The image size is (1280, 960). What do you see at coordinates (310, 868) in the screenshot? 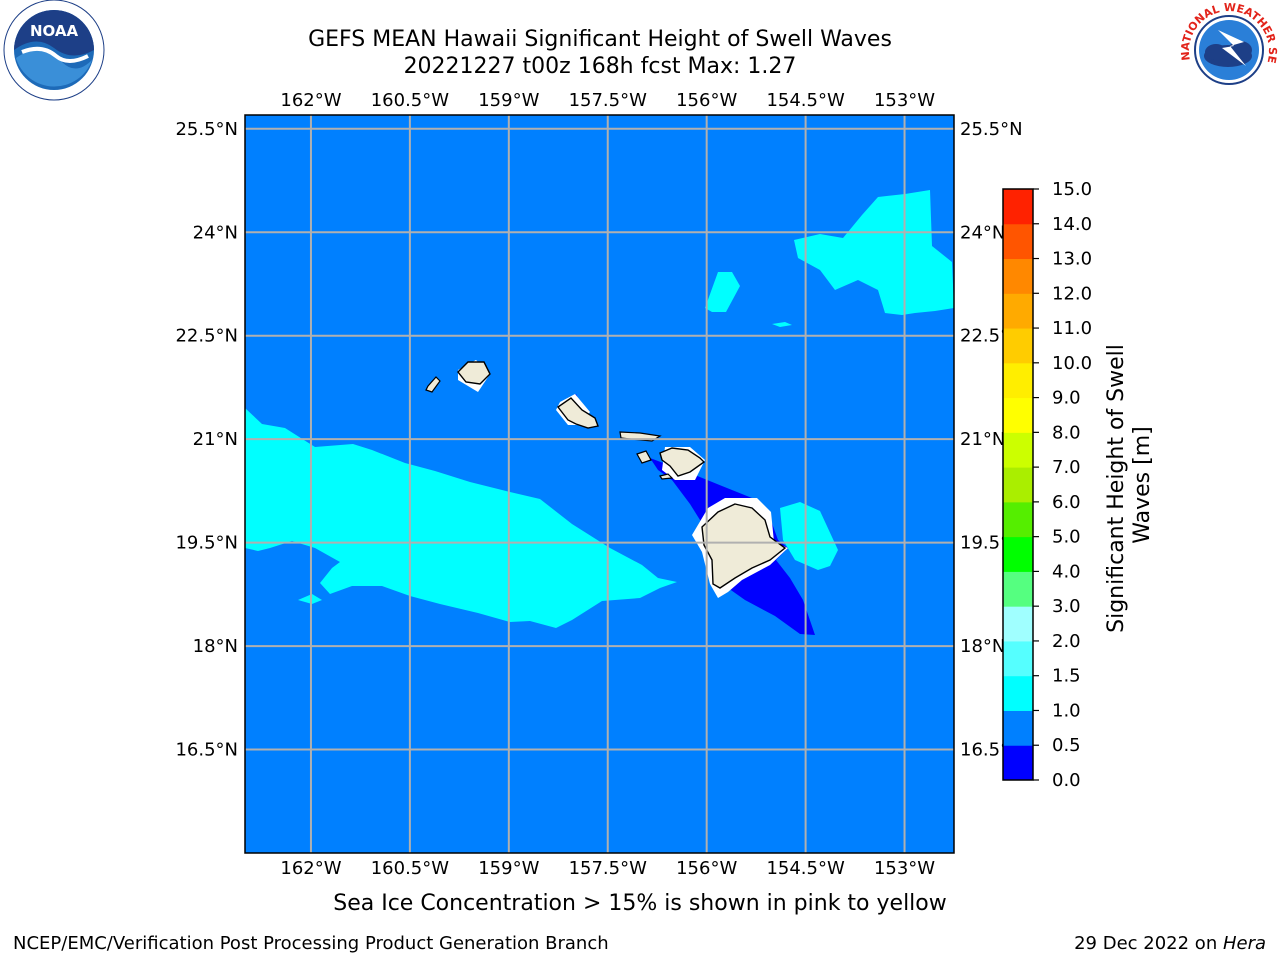
I see `lon-label-bottom: 162°W` at bounding box center [310, 868].